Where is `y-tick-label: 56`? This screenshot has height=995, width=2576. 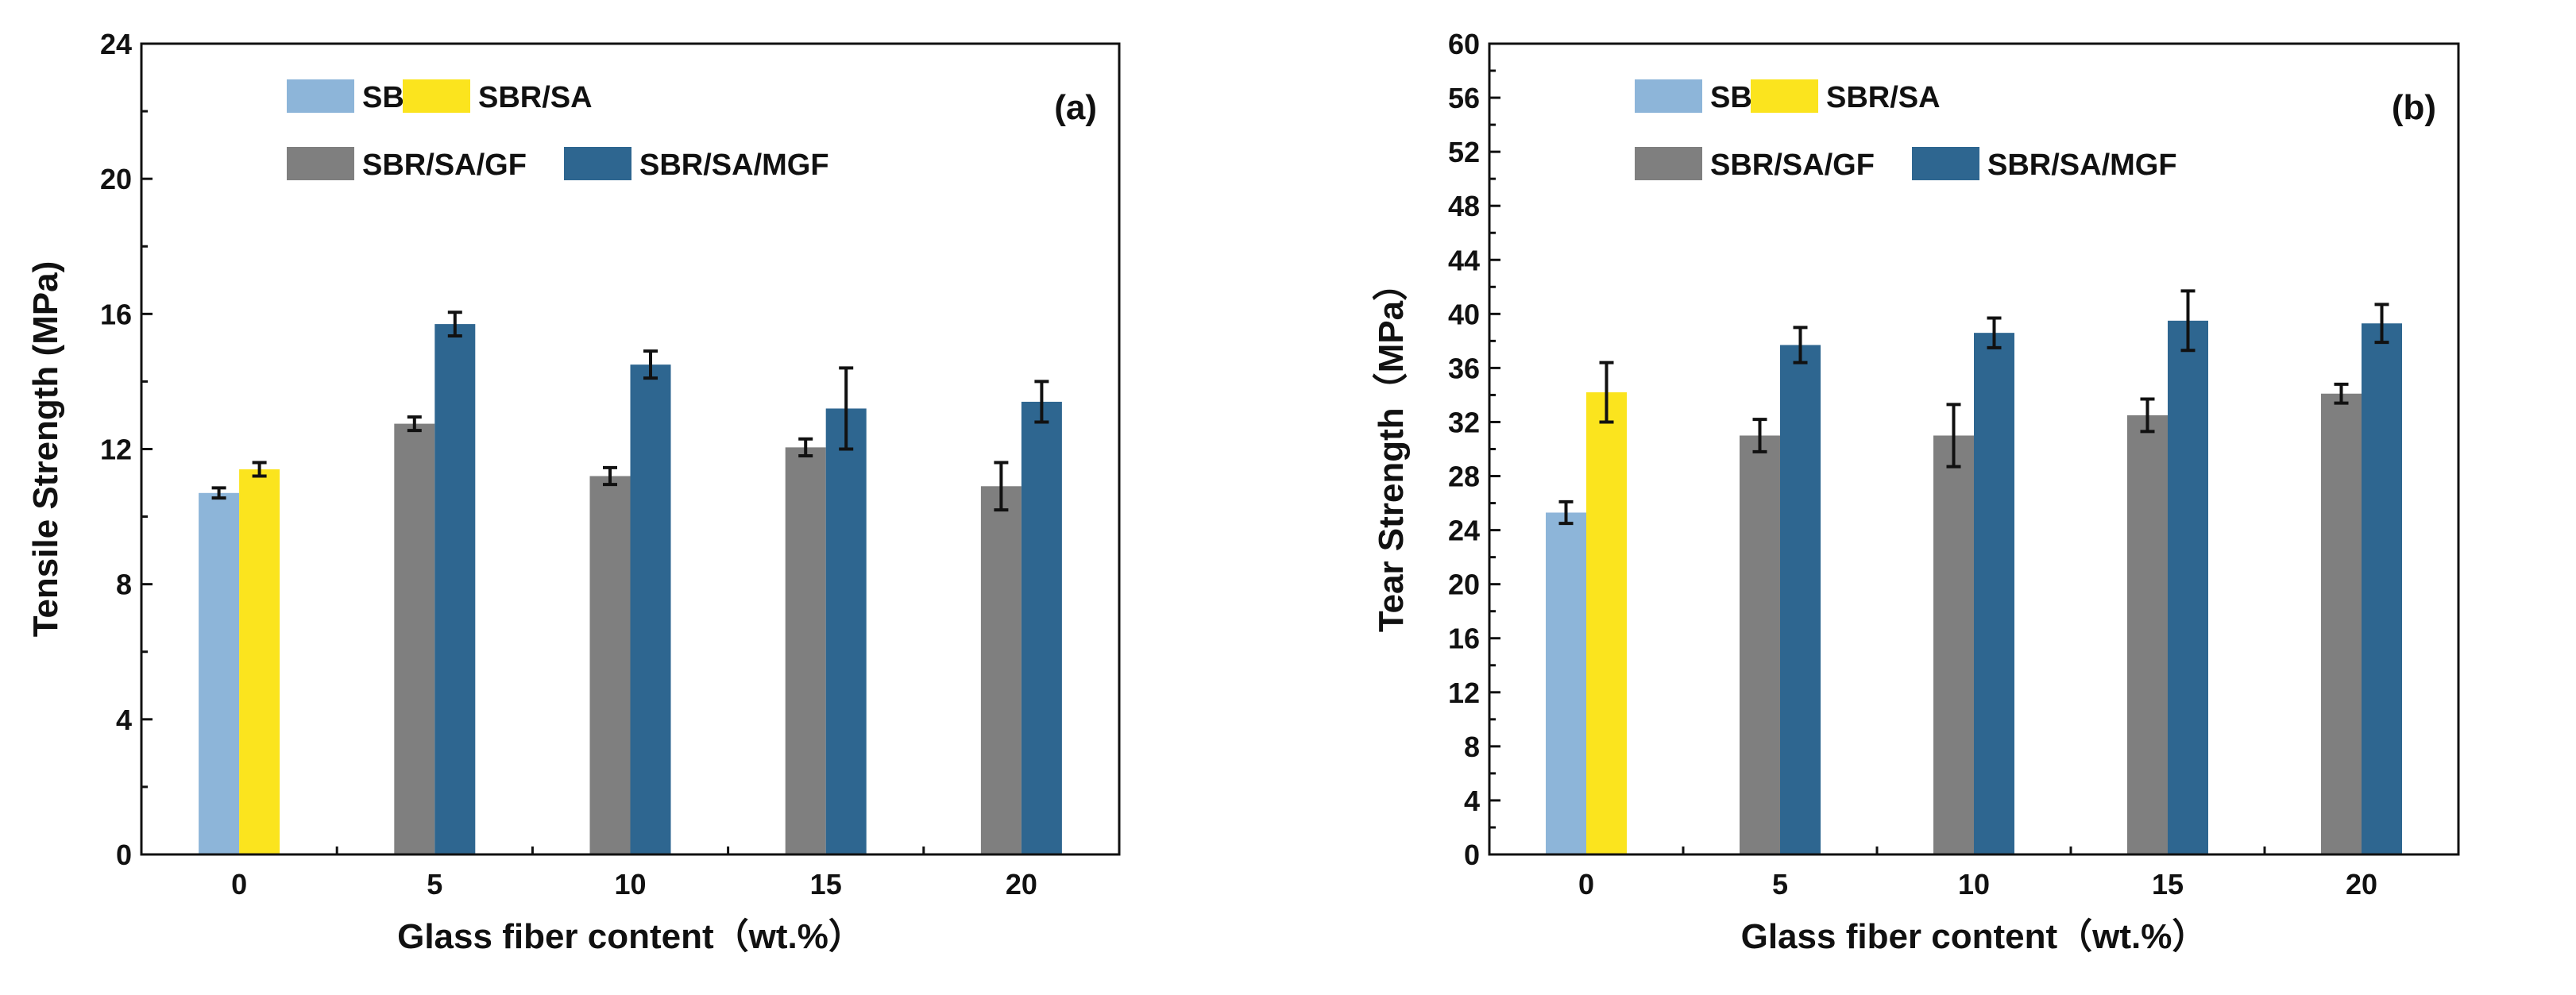
y-tick-label: 56 is located at coordinates (1464, 98).